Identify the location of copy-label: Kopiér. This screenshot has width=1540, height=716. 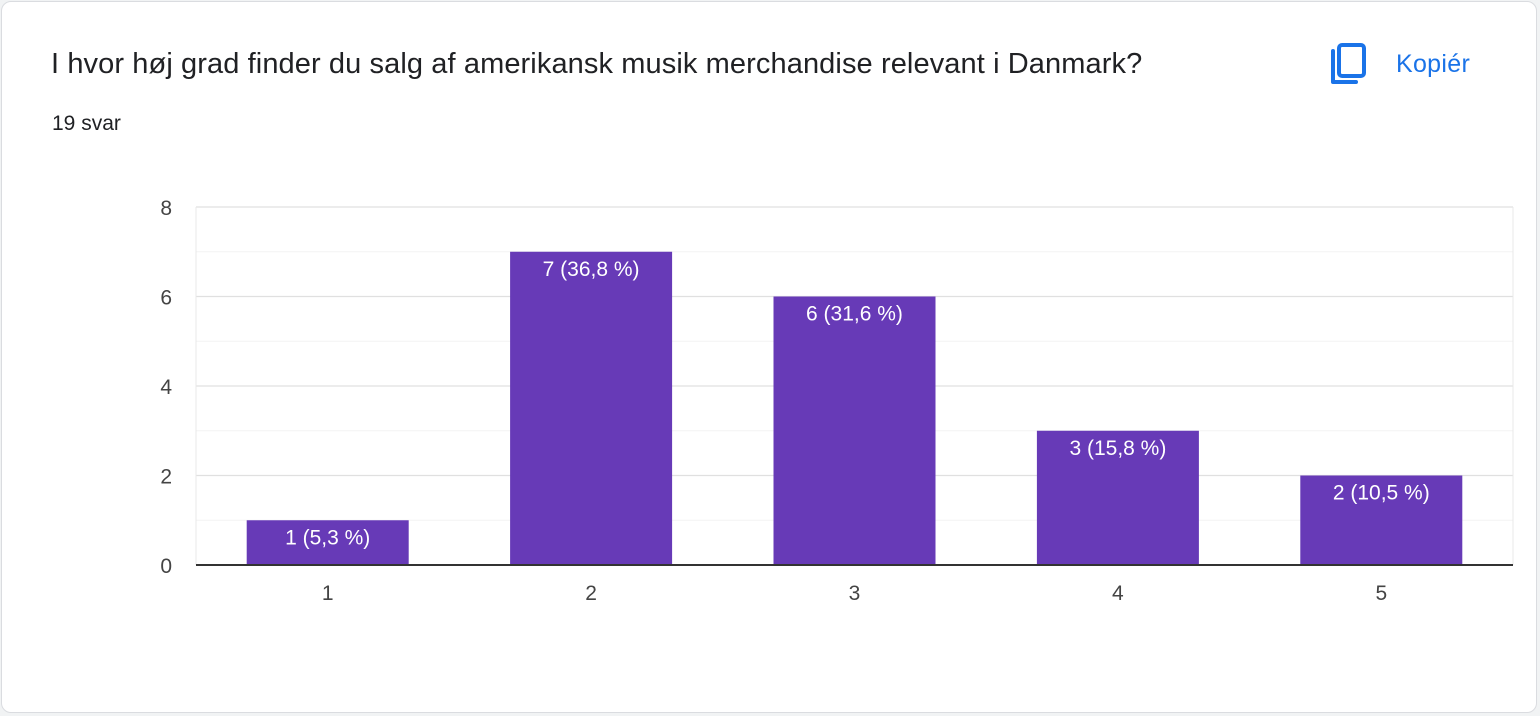
(1433, 63).